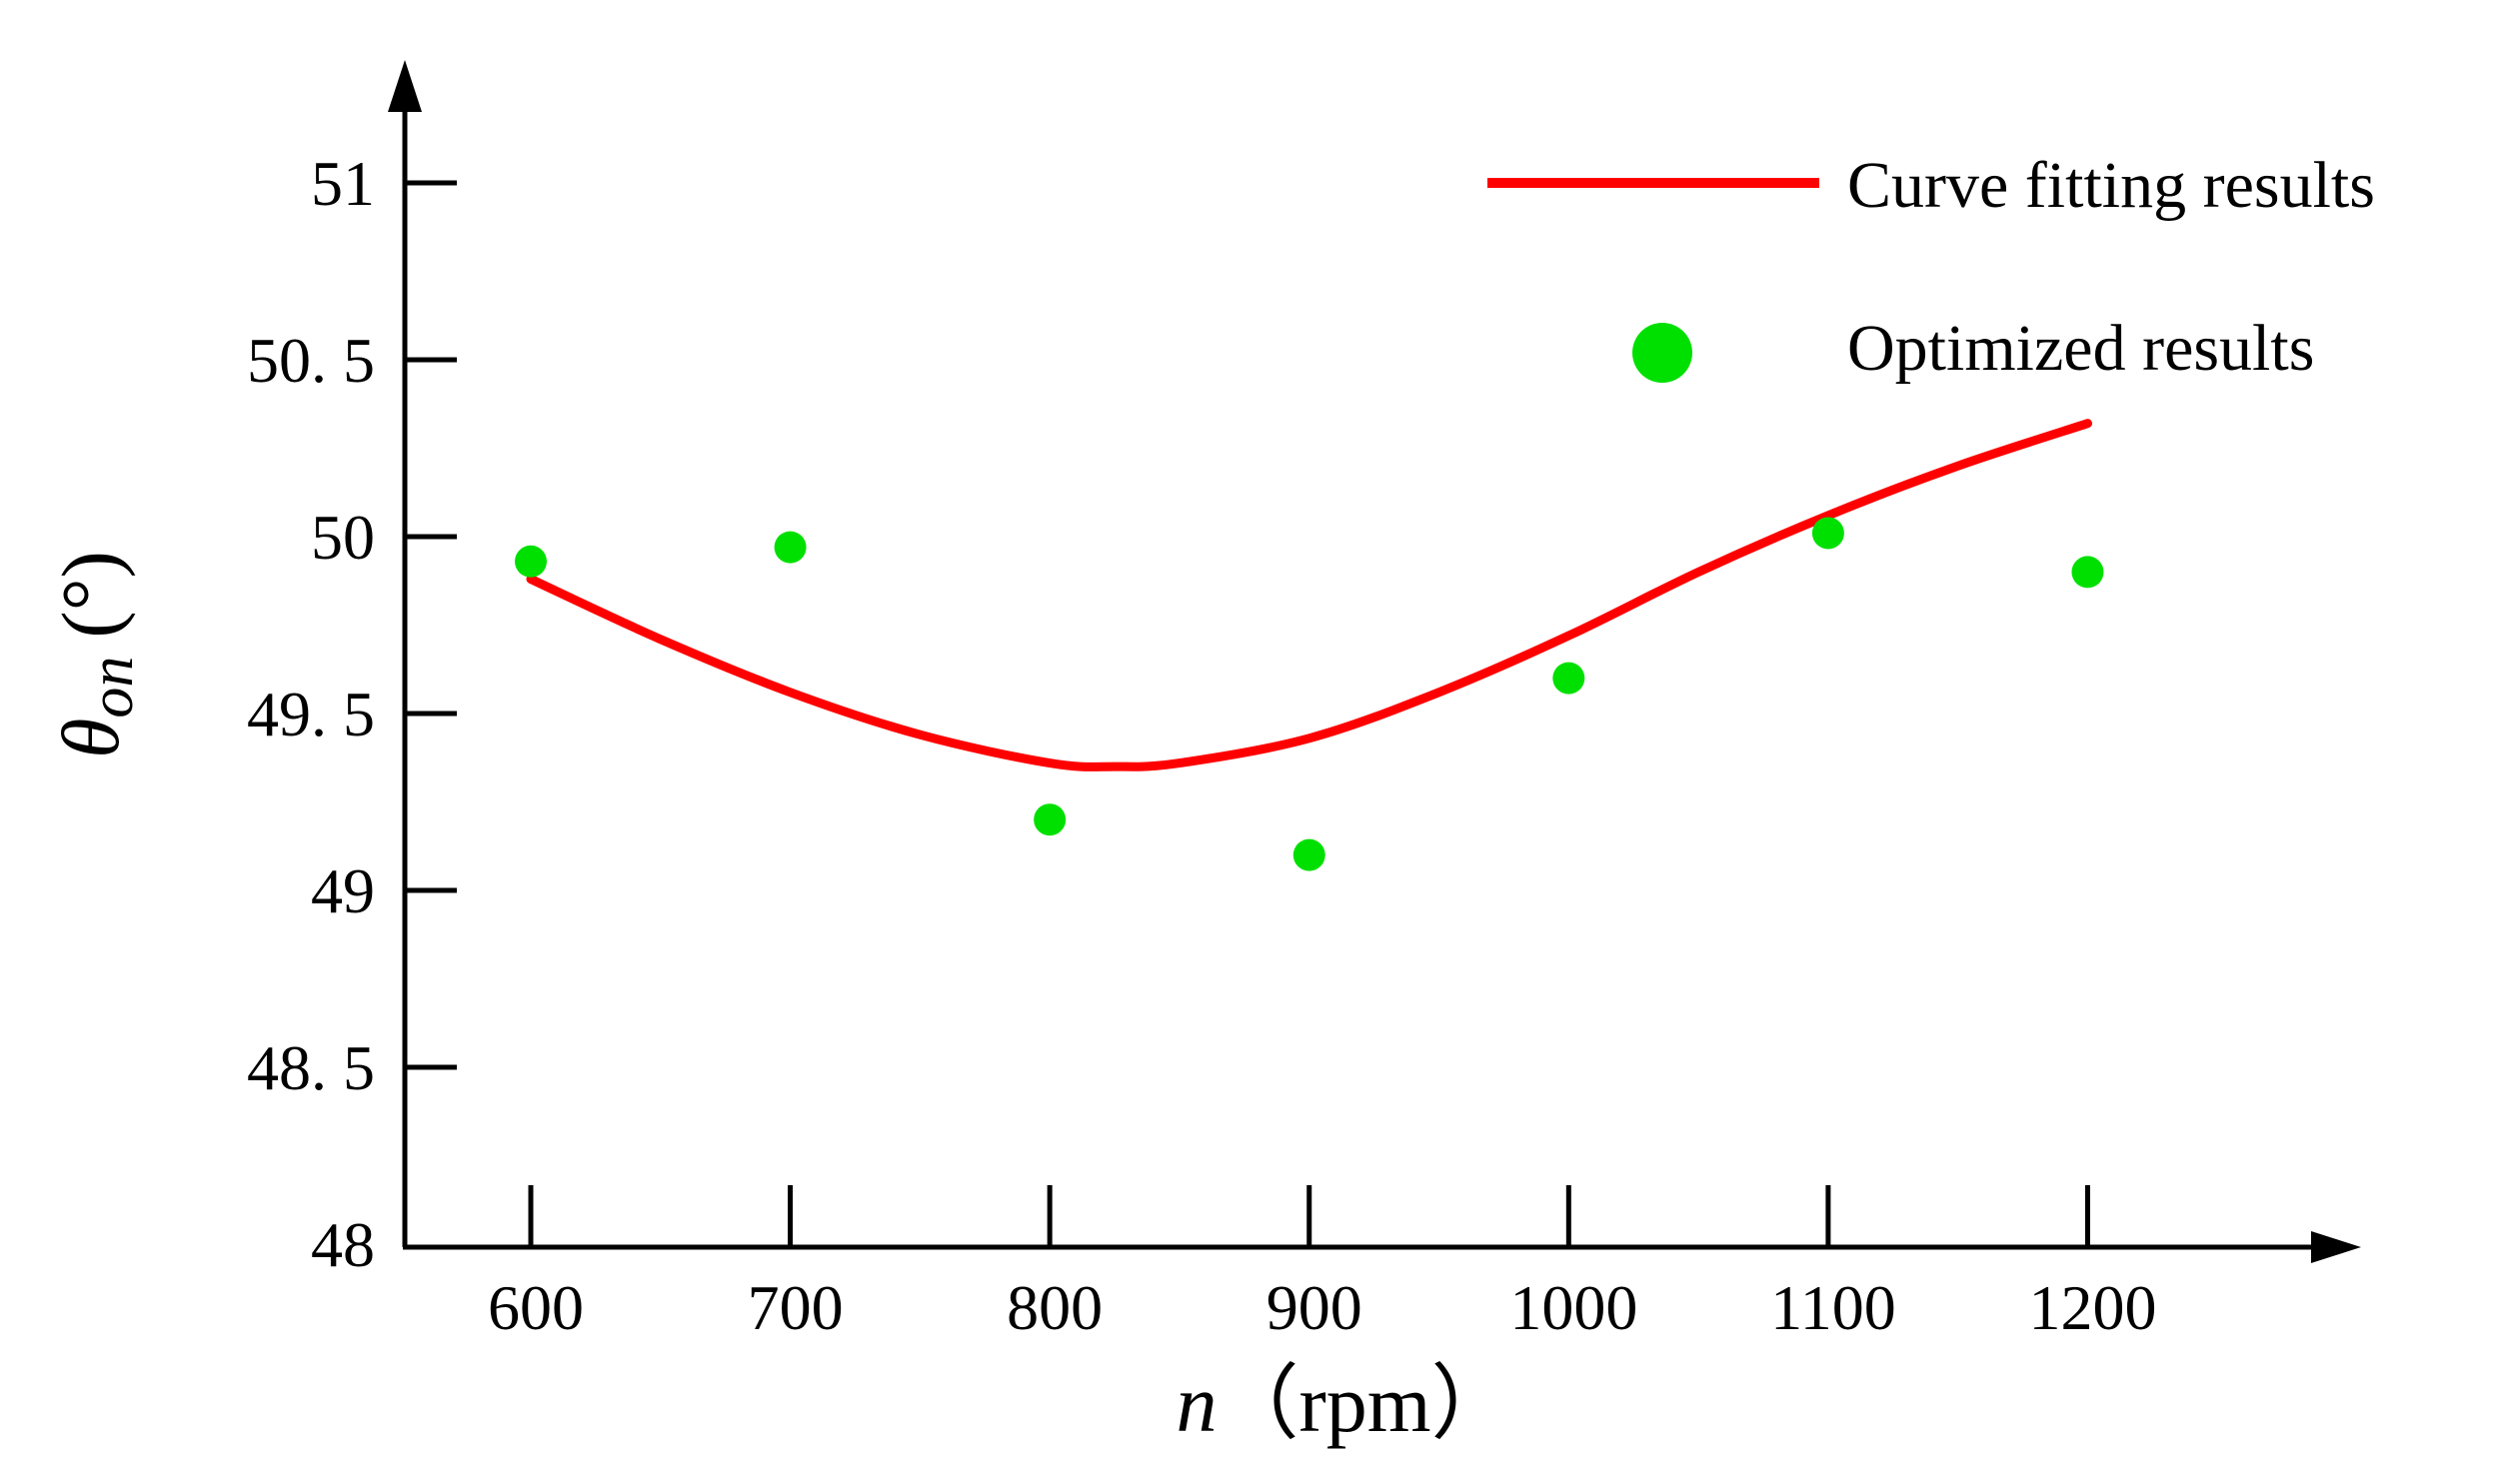  I want to click on y-axis-title-unit: (°), so click(90, 595).